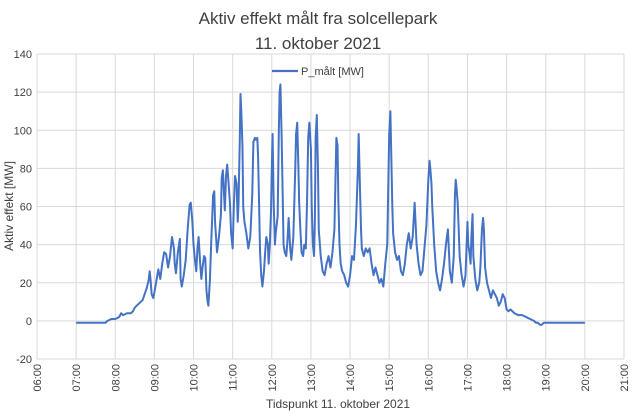 The width and height of the screenshot is (637, 414). I want to click on y-tick-label: -20, so click(24, 360).